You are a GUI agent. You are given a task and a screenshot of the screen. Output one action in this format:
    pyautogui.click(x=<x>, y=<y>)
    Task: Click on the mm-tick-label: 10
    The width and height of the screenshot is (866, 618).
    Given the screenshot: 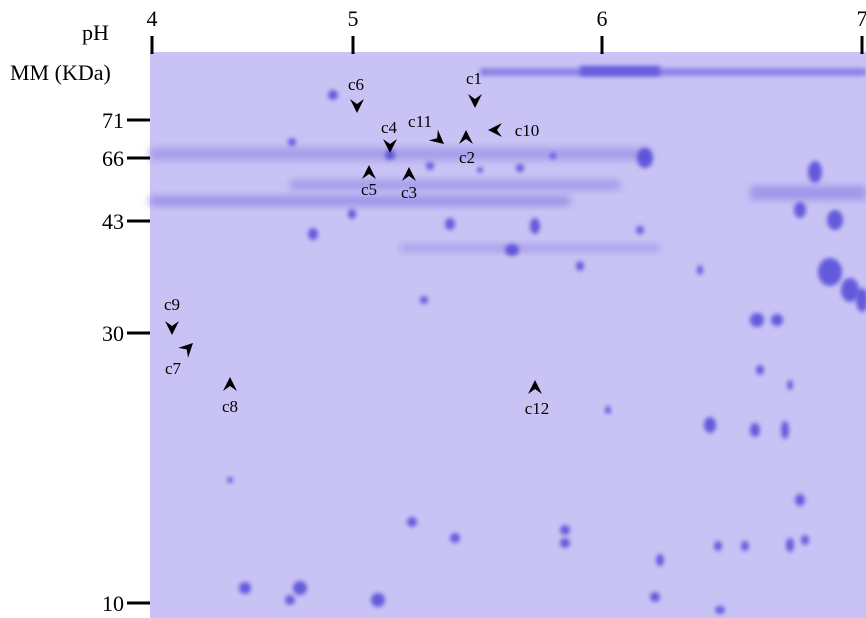 What is the action you would take?
    pyautogui.click(x=113, y=603)
    